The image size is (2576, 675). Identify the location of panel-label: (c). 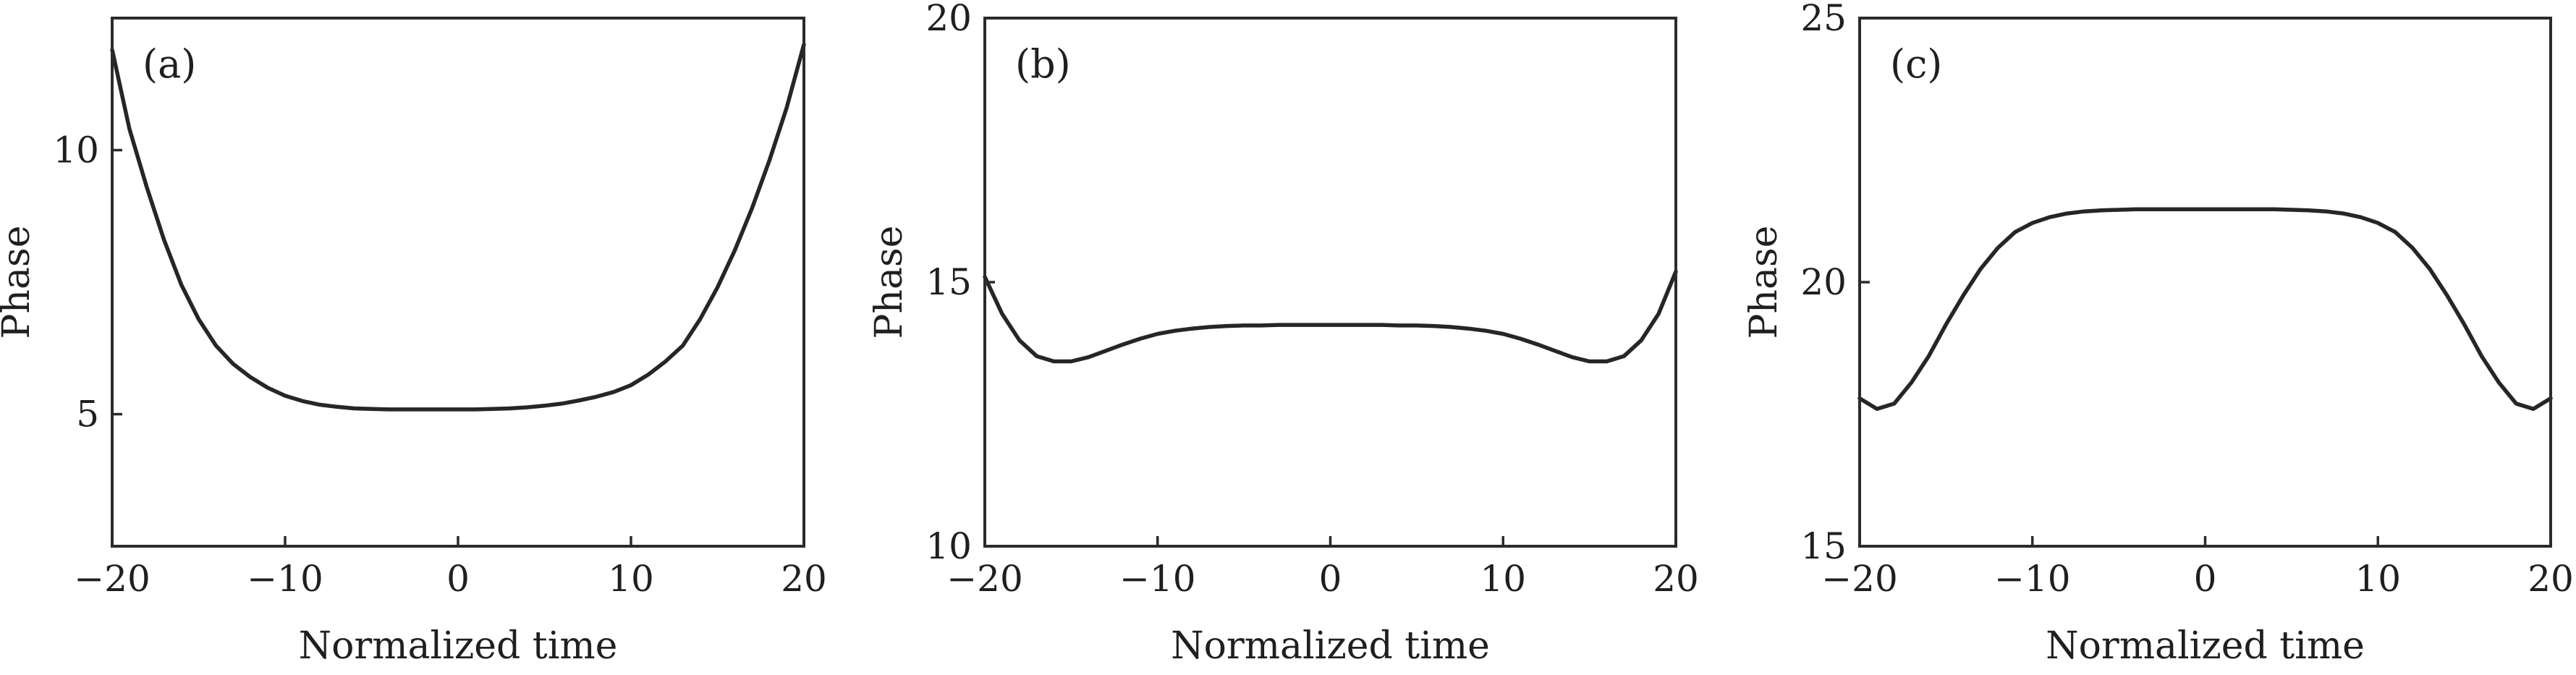
(1916, 64).